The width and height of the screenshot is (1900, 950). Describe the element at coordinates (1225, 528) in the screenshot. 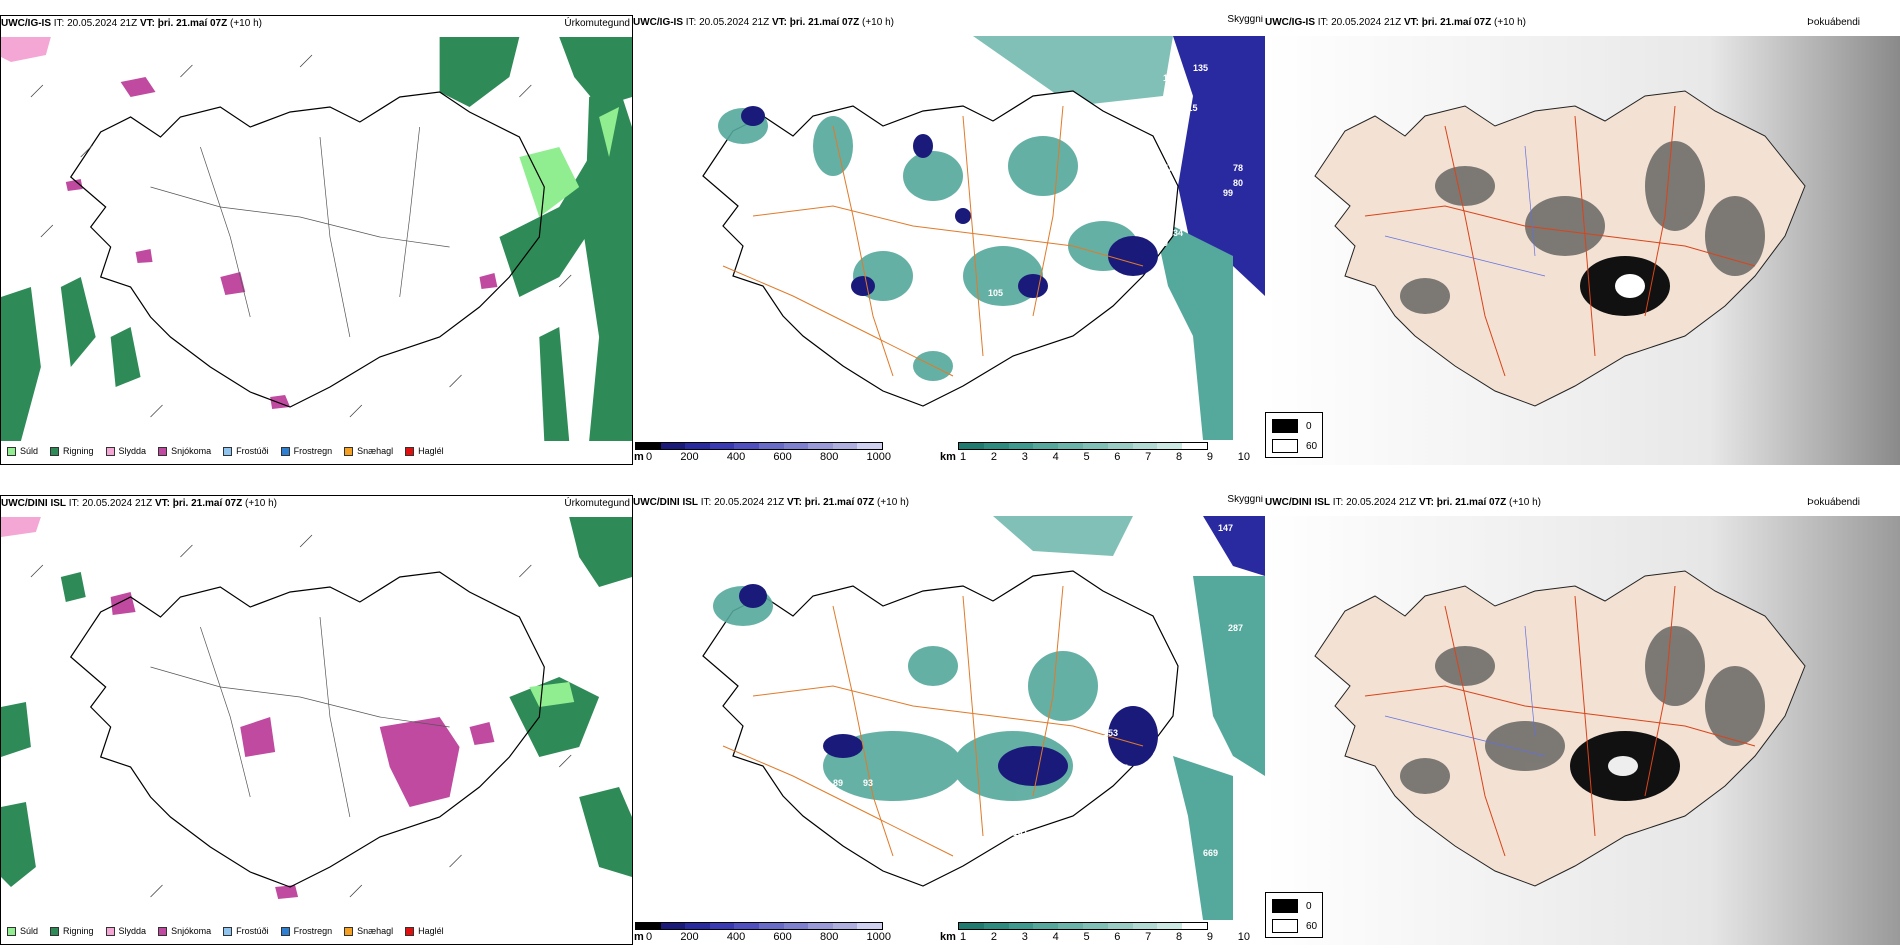

I see `visibility-value-label: 147` at that location.